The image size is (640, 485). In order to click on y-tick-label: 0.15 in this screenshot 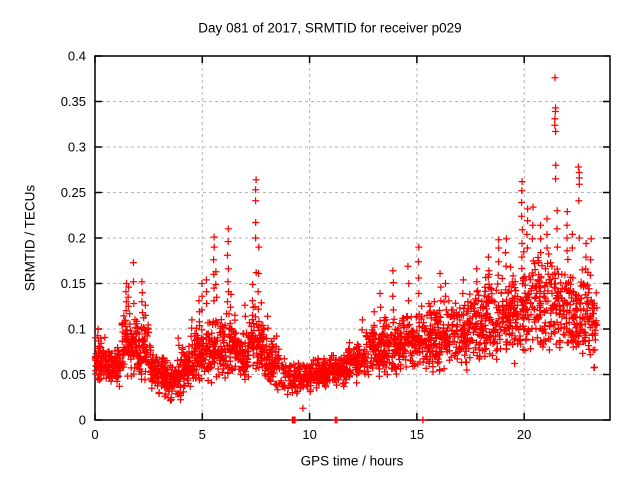, I will do `click(73, 283)`.